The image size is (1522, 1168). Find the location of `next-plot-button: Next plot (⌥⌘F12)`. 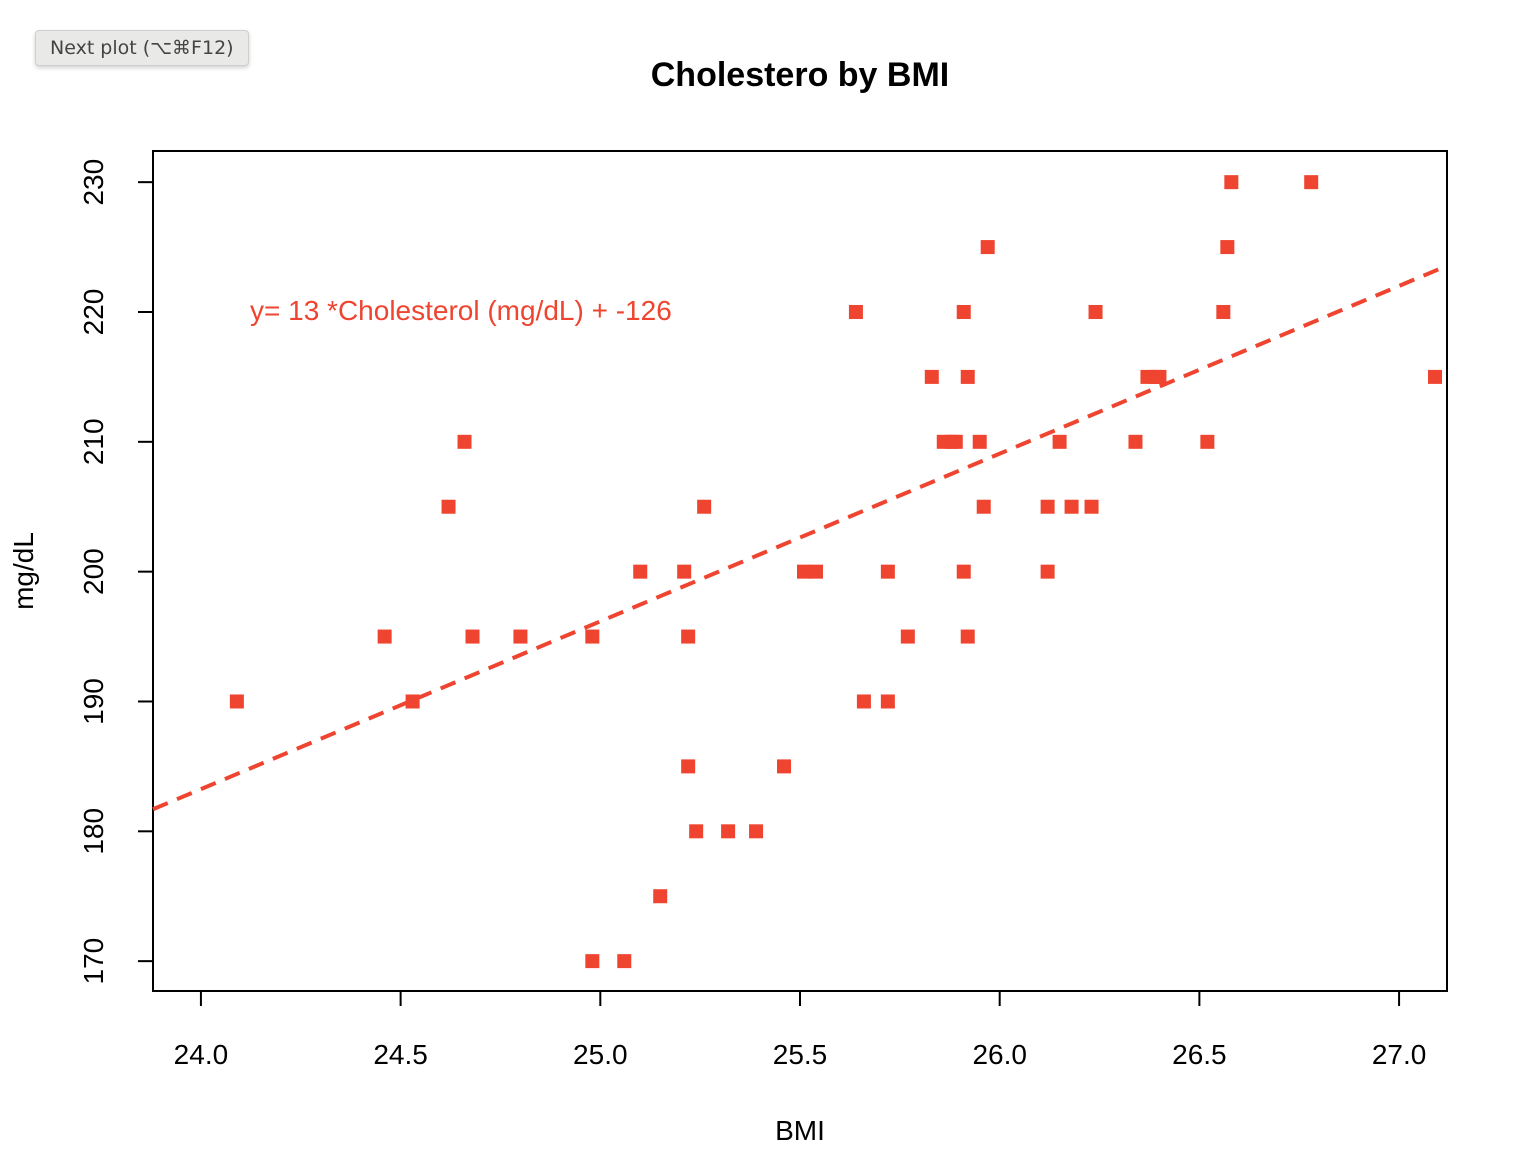

next-plot-button: Next plot (⌥⌘F12) is located at coordinates (142, 48).